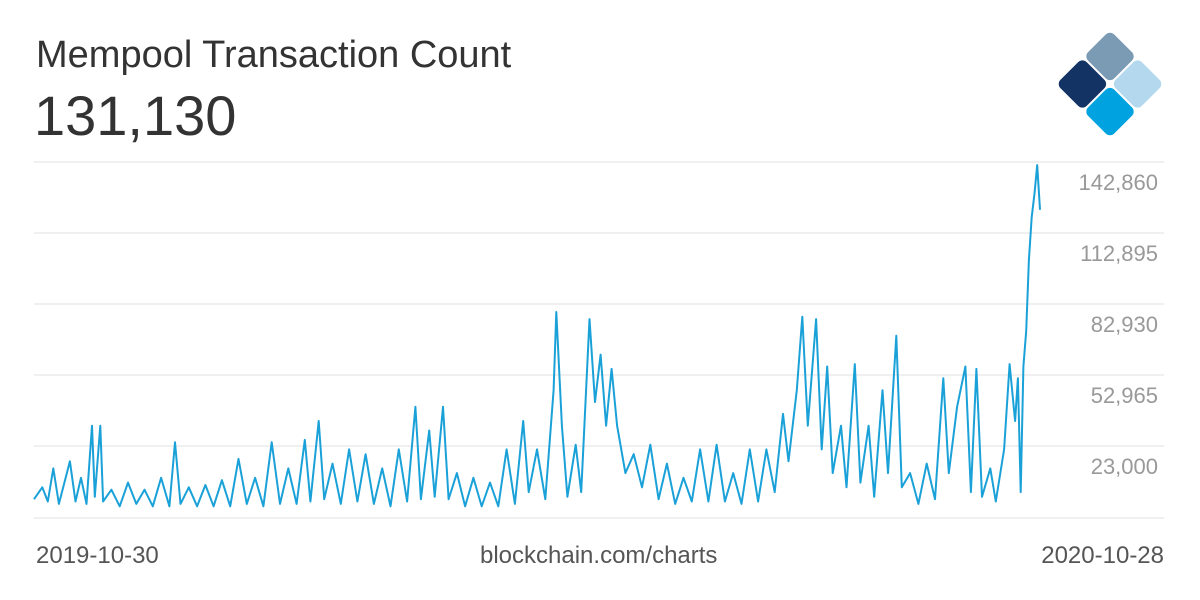 Image resolution: width=1200 pixels, height=600 pixels. I want to click on logo-square-gray, so click(1137, 84).